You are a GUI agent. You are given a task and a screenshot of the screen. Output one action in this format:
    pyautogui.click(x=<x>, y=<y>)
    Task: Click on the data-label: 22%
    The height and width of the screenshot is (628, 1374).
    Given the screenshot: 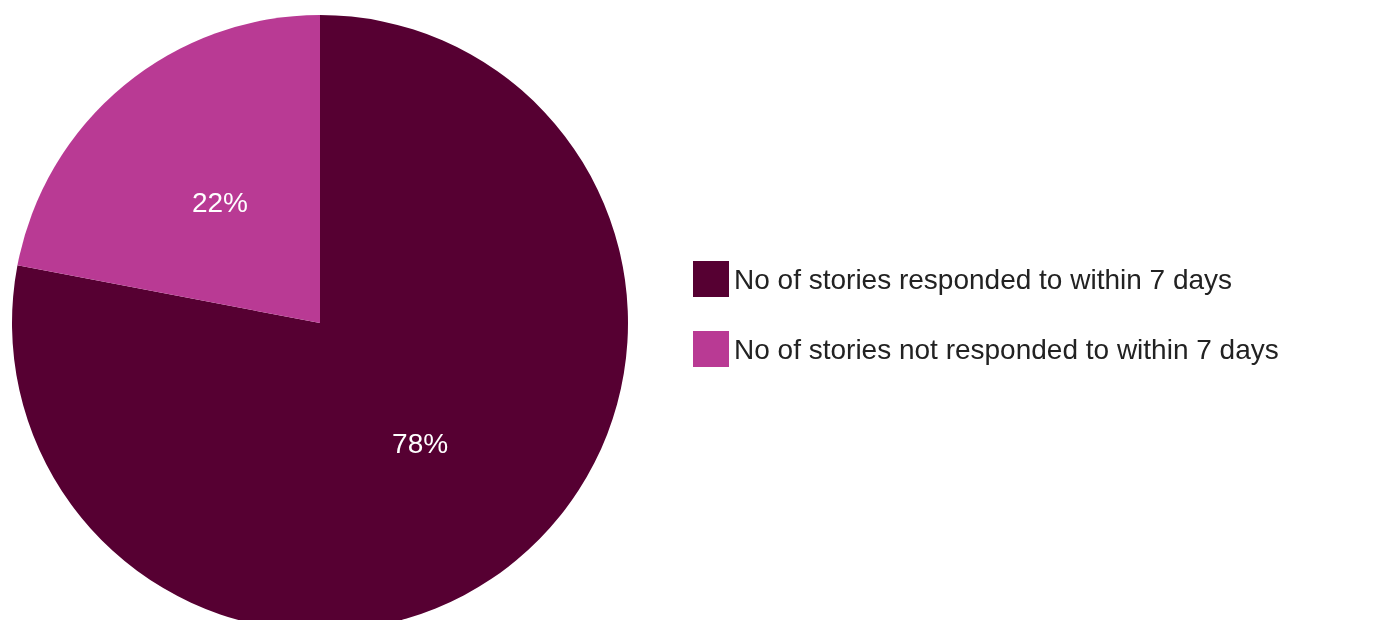 What is the action you would take?
    pyautogui.click(x=219, y=202)
    